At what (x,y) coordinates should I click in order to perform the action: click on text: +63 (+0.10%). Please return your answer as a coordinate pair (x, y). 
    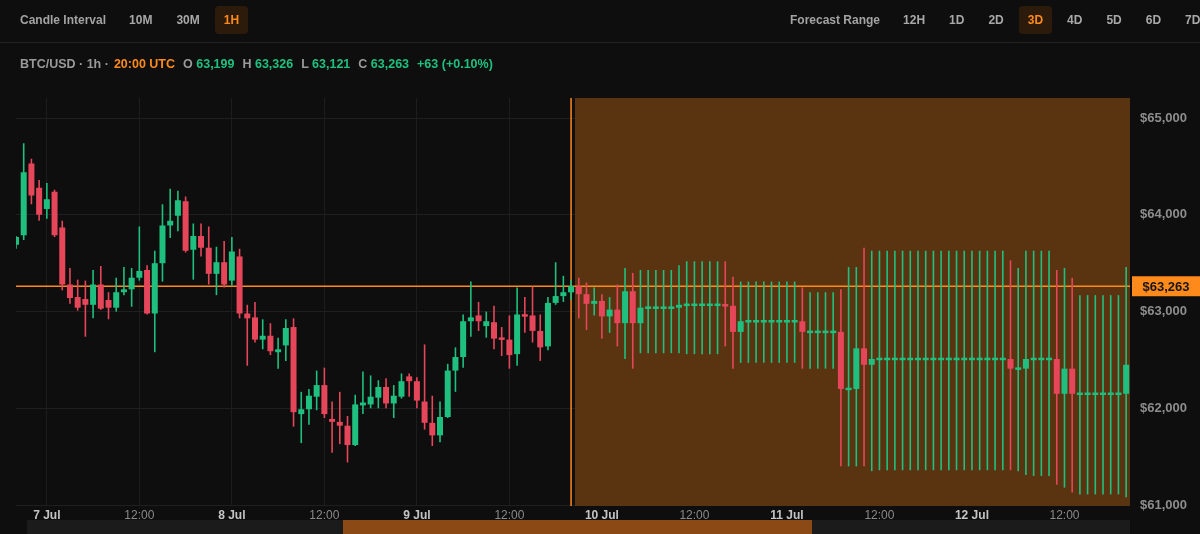
    Looking at the image, I should click on (455, 64).